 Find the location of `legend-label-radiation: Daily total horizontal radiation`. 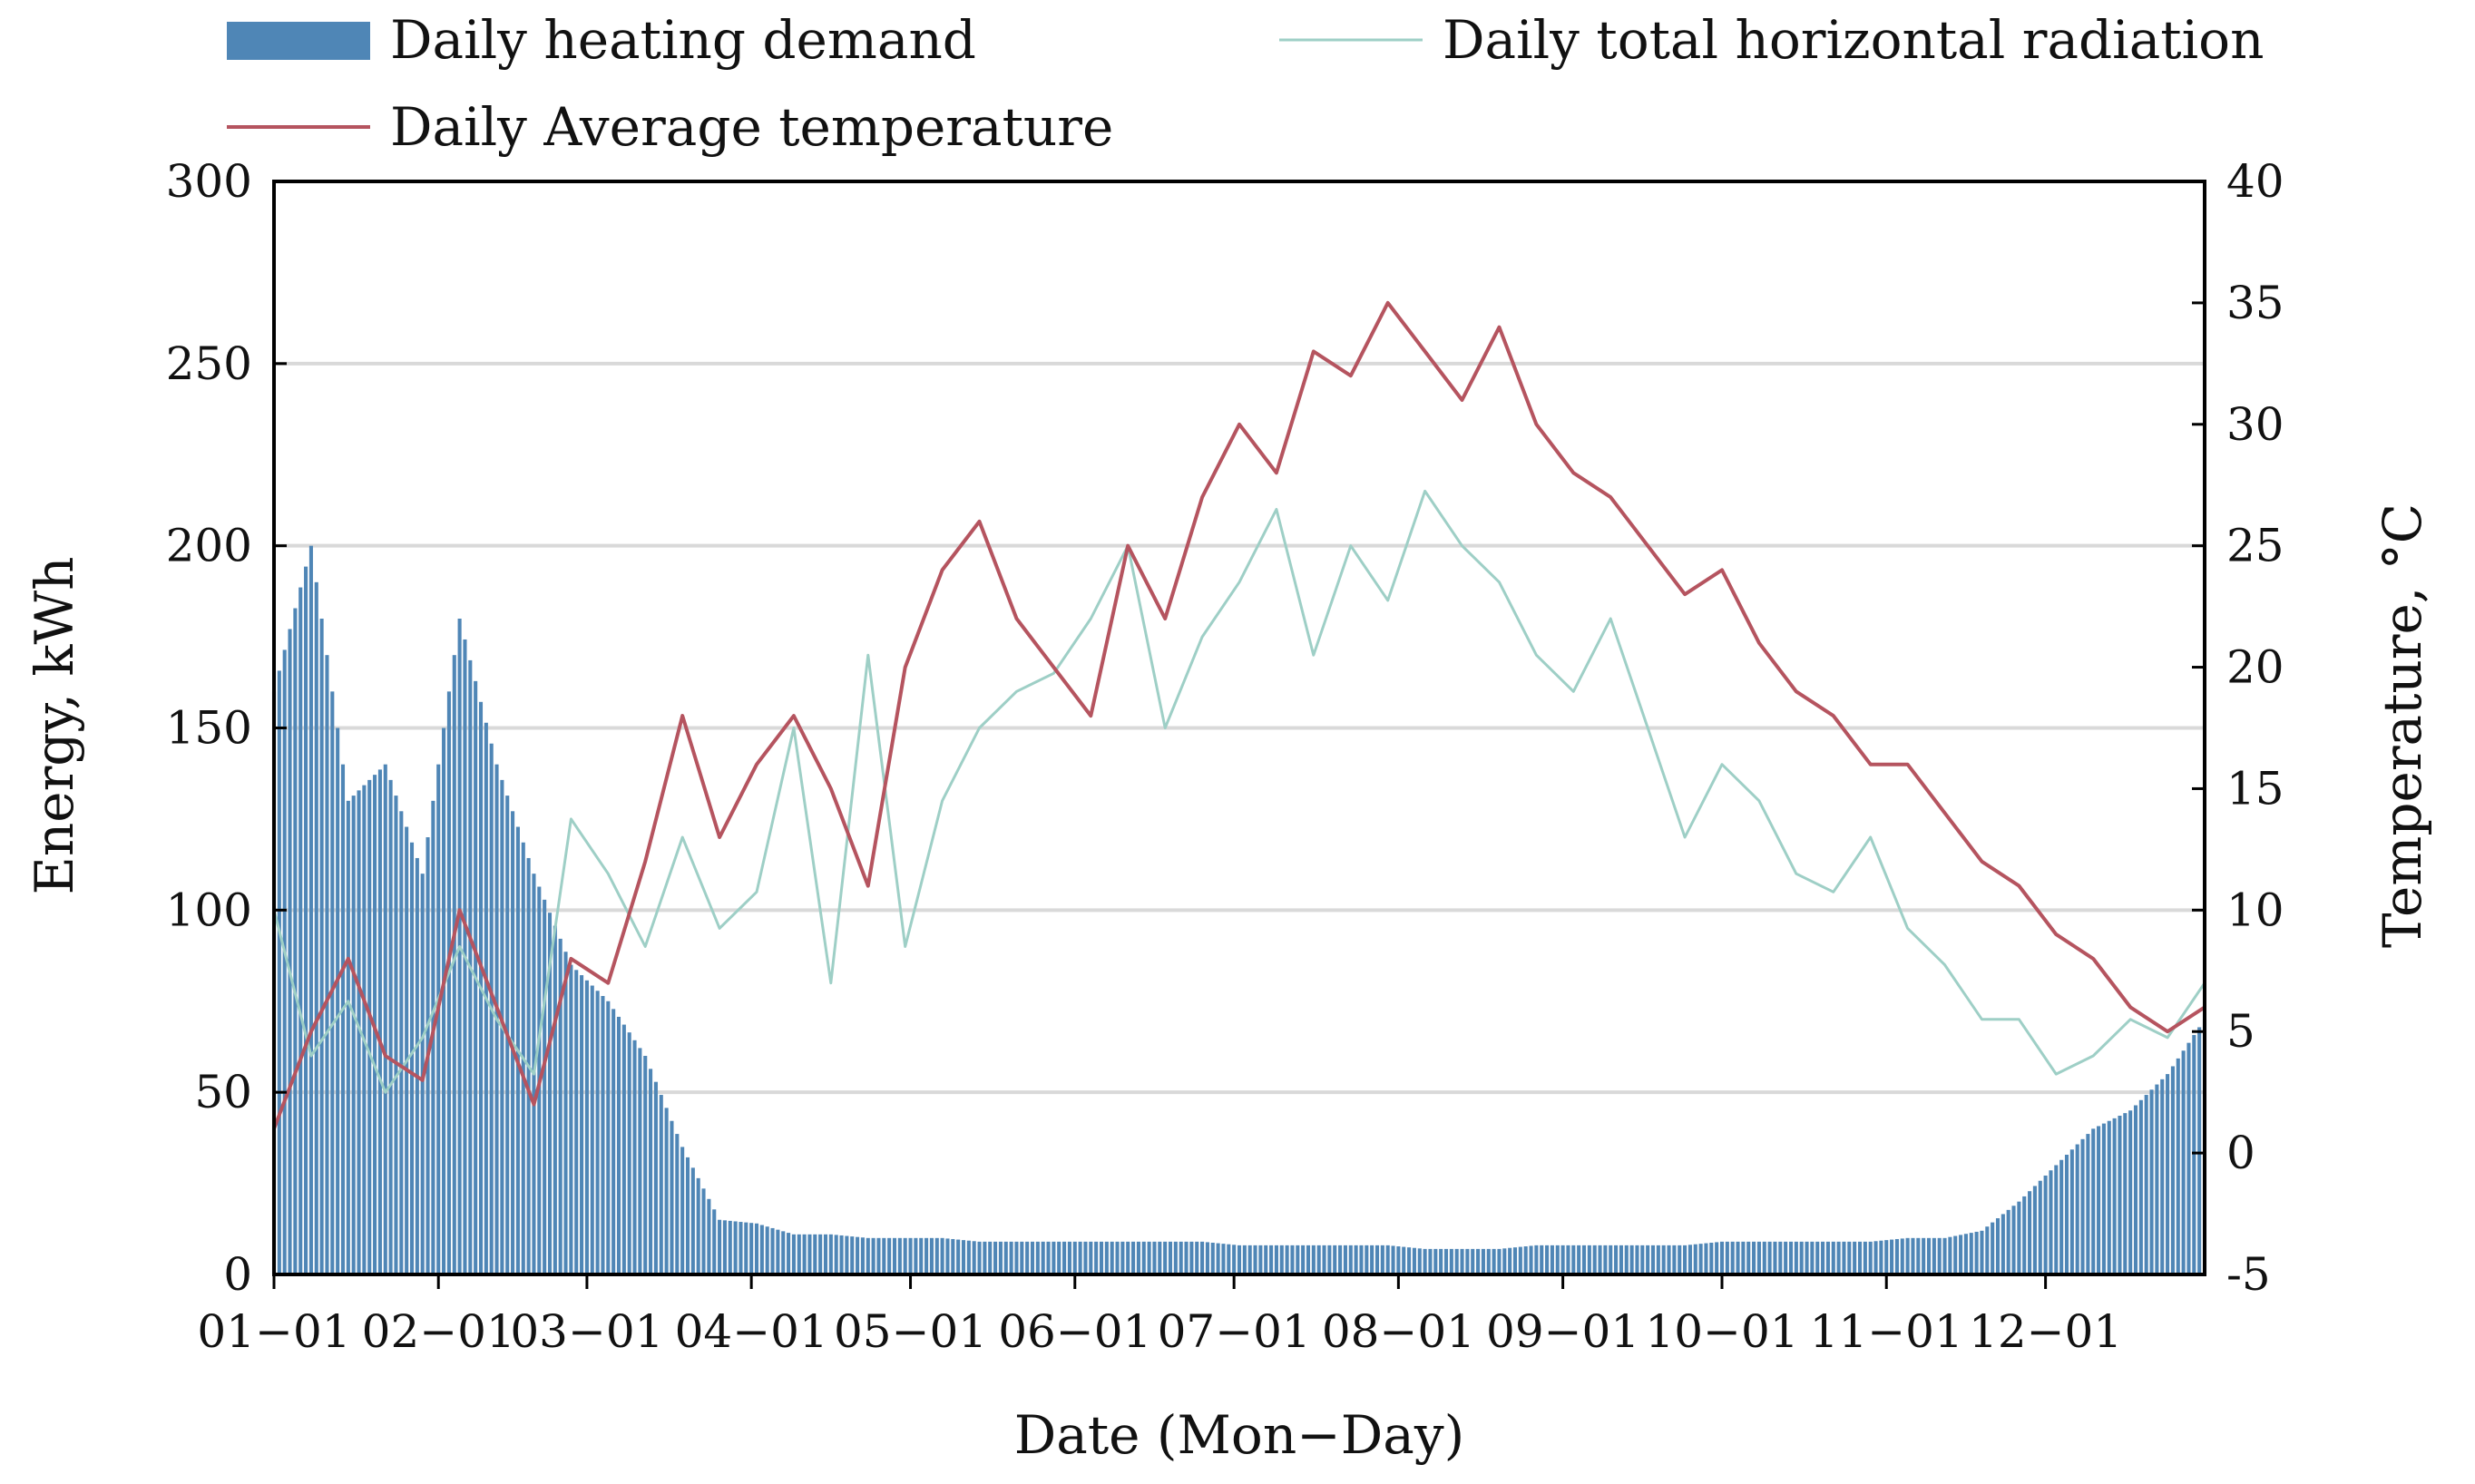

legend-label-radiation: Daily total horizontal radiation is located at coordinates (1853, 40).